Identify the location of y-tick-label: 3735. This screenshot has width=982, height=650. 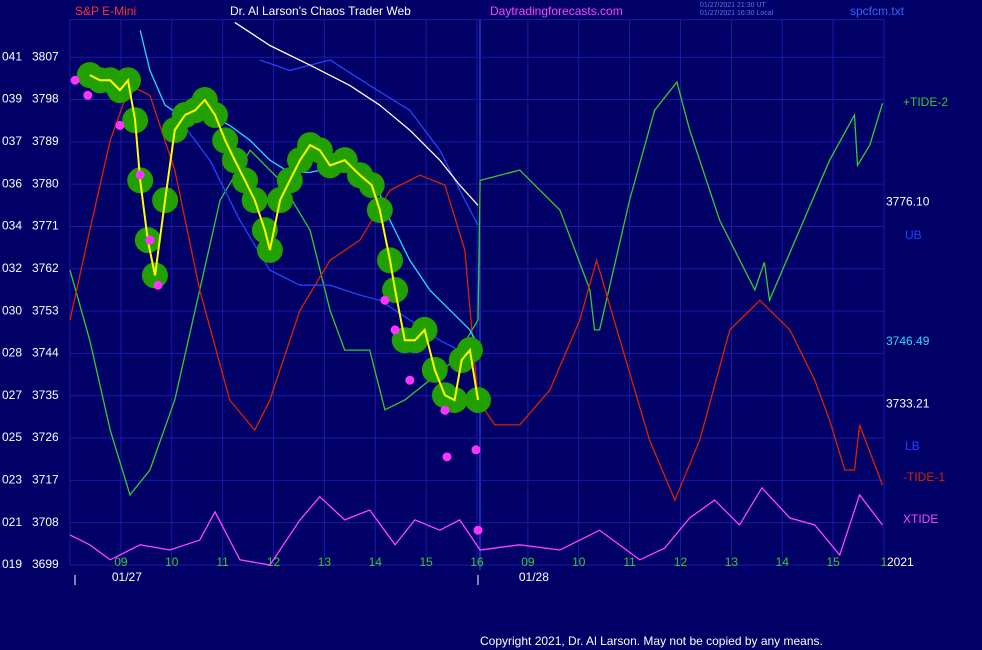
(45, 395).